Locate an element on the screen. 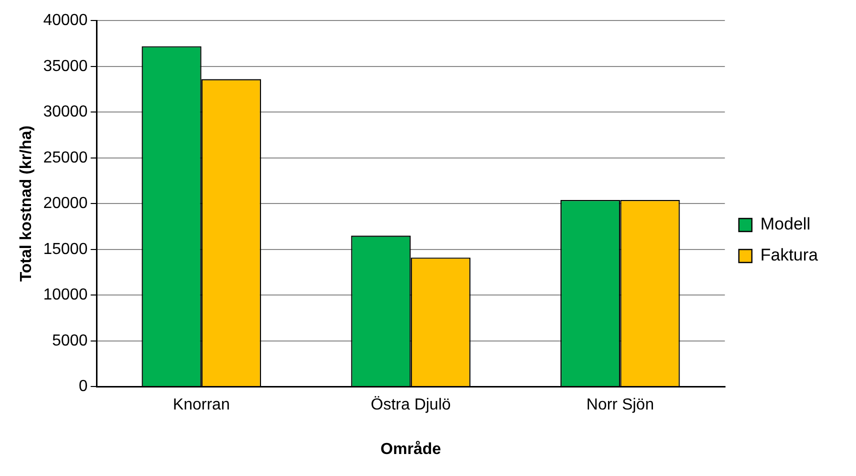  y-tick-label: 5000 is located at coordinates (70, 341).